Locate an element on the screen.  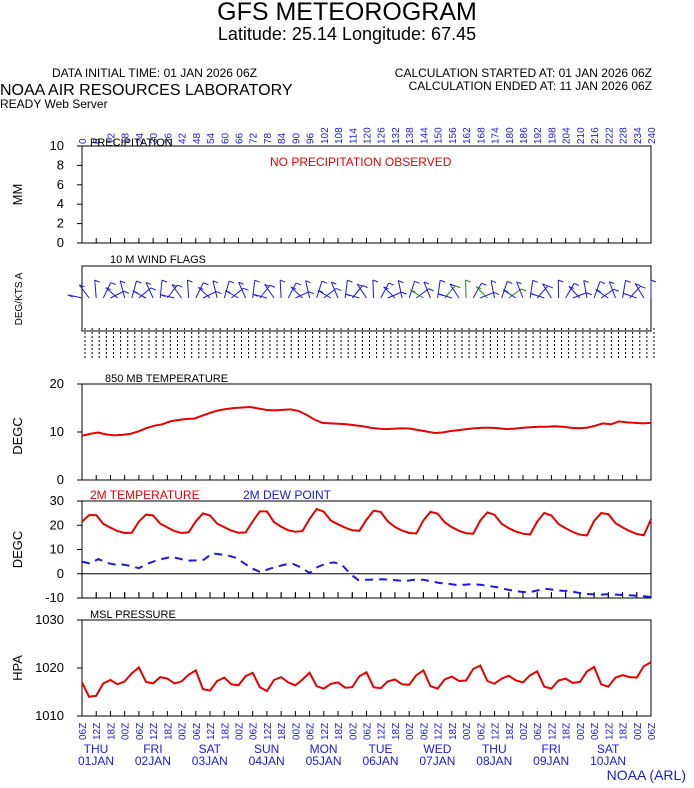
y-tick-label: 8 is located at coordinates (60, 164).